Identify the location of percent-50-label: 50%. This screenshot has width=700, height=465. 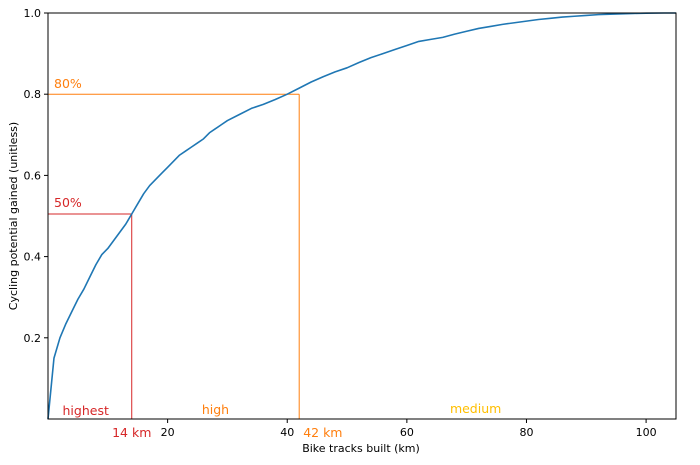
(68, 202).